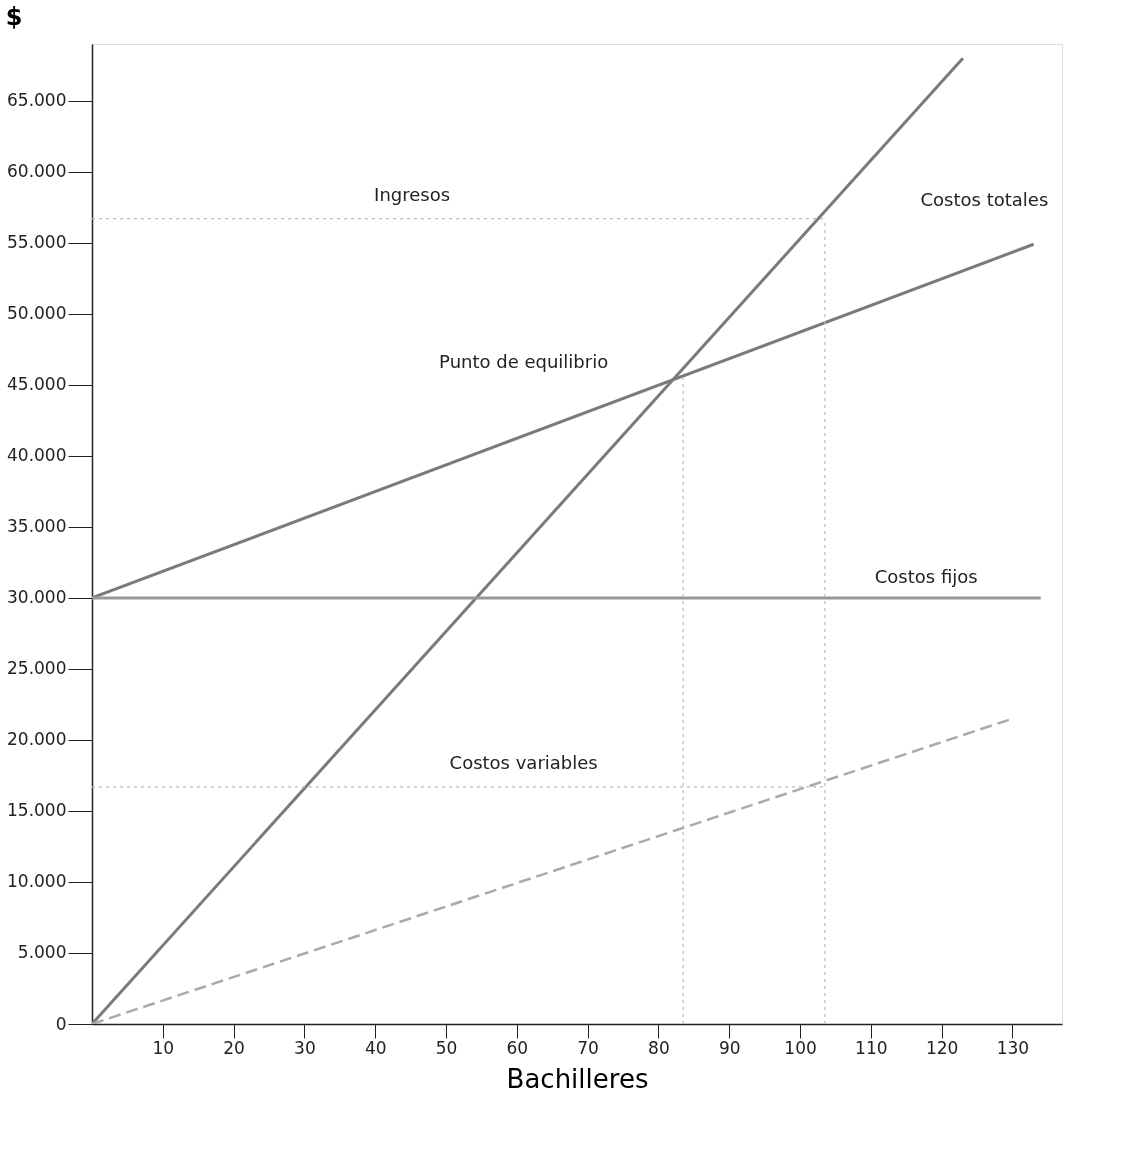  I want to click on y-tick-label: 30.000, so click(37, 597).